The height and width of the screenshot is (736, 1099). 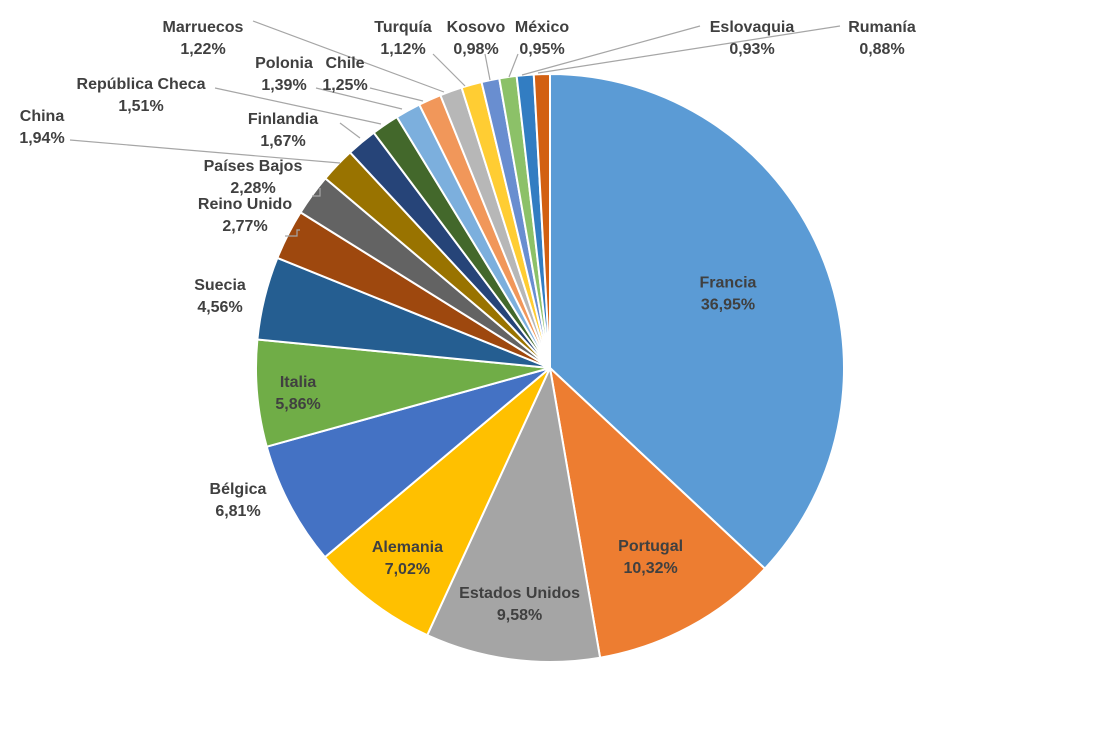 I want to click on leader-line-china, so click(x=205, y=151).